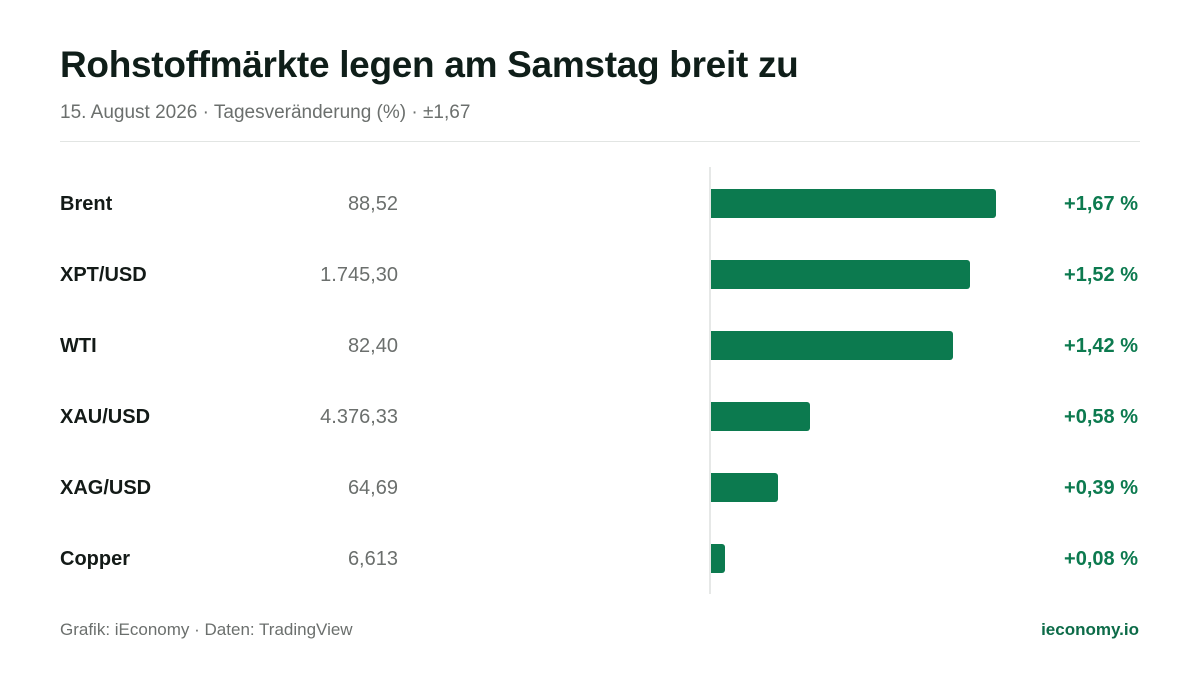 The width and height of the screenshot is (1200, 675). What do you see at coordinates (106, 488) in the screenshot?
I see `category-label: XAG/USD` at bounding box center [106, 488].